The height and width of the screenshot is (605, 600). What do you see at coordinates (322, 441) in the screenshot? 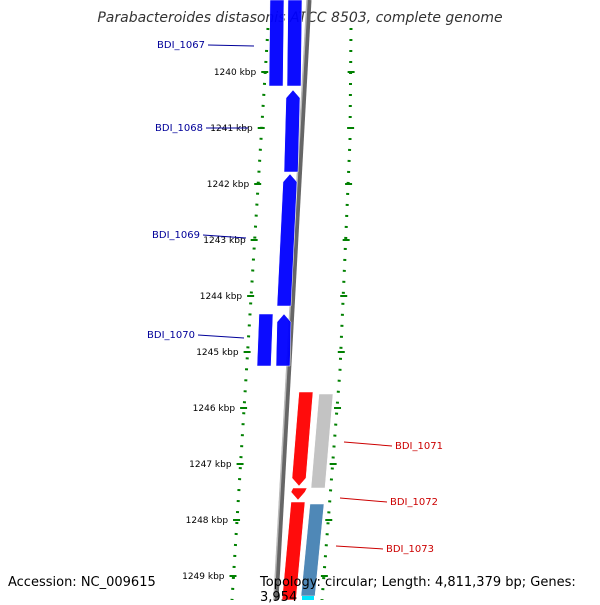
I see `gene-shape-pseudo` at bounding box center [322, 441].